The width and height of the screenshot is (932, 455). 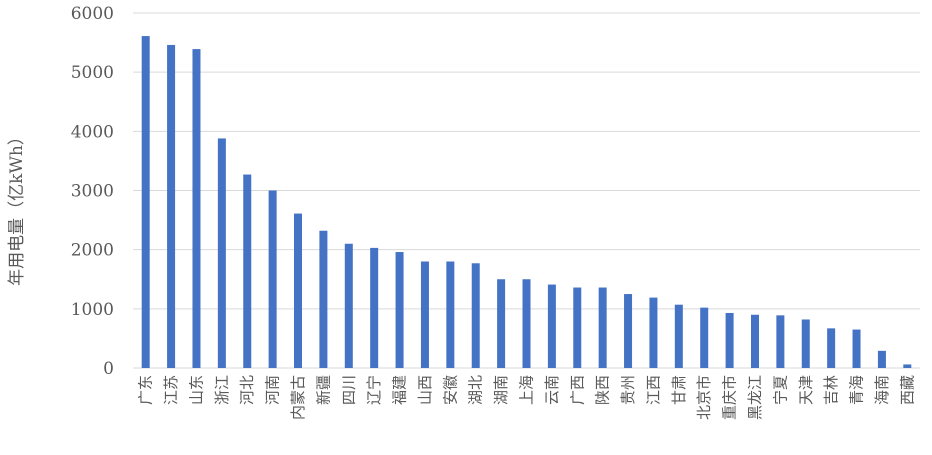 I want to click on x-tick-label: 上海, so click(x=527, y=390).